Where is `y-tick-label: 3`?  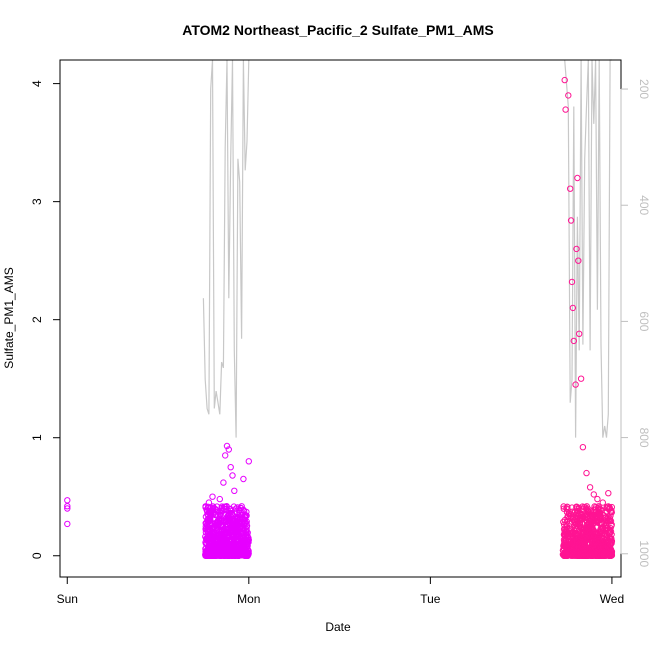 y-tick-label: 3 is located at coordinates (37, 201).